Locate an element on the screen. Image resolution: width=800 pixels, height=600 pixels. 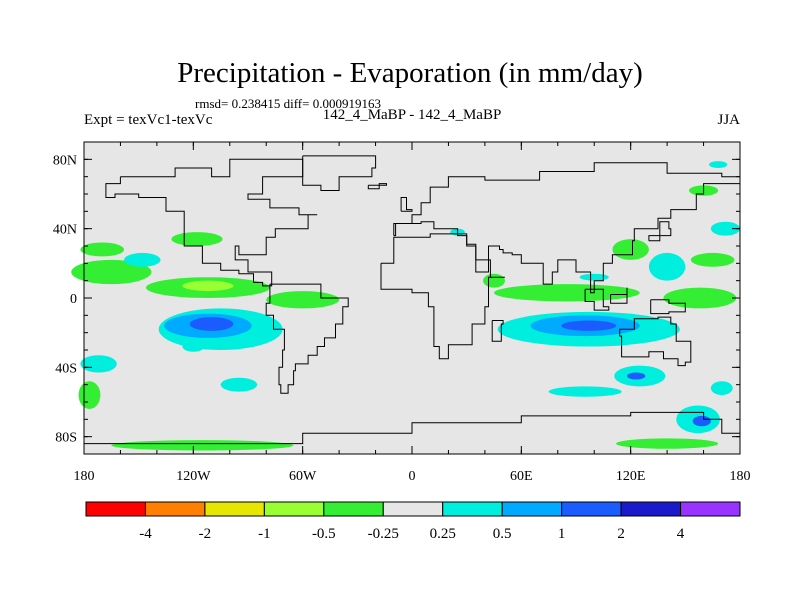
case-label: 142_4_MaBP - 142_4_MaBP is located at coordinates (412, 115).